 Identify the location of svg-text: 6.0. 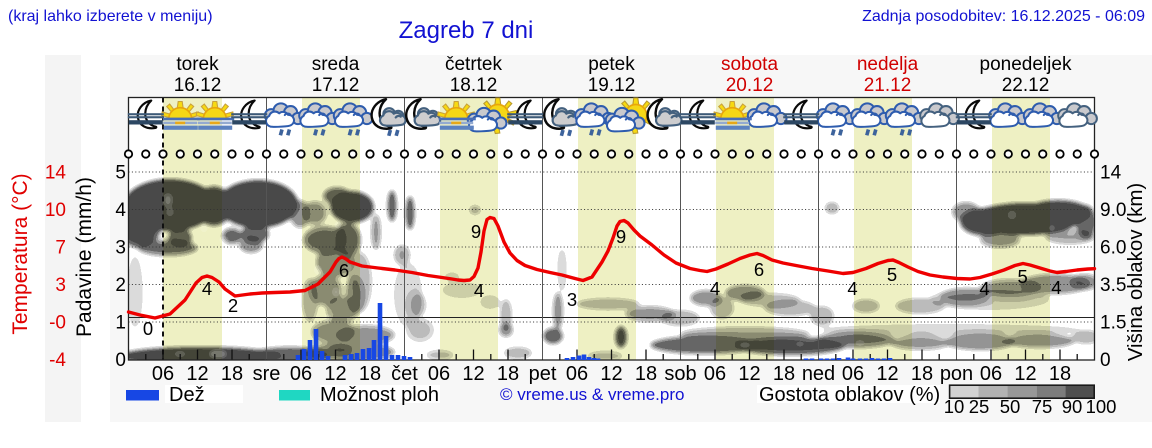
(1113, 248).